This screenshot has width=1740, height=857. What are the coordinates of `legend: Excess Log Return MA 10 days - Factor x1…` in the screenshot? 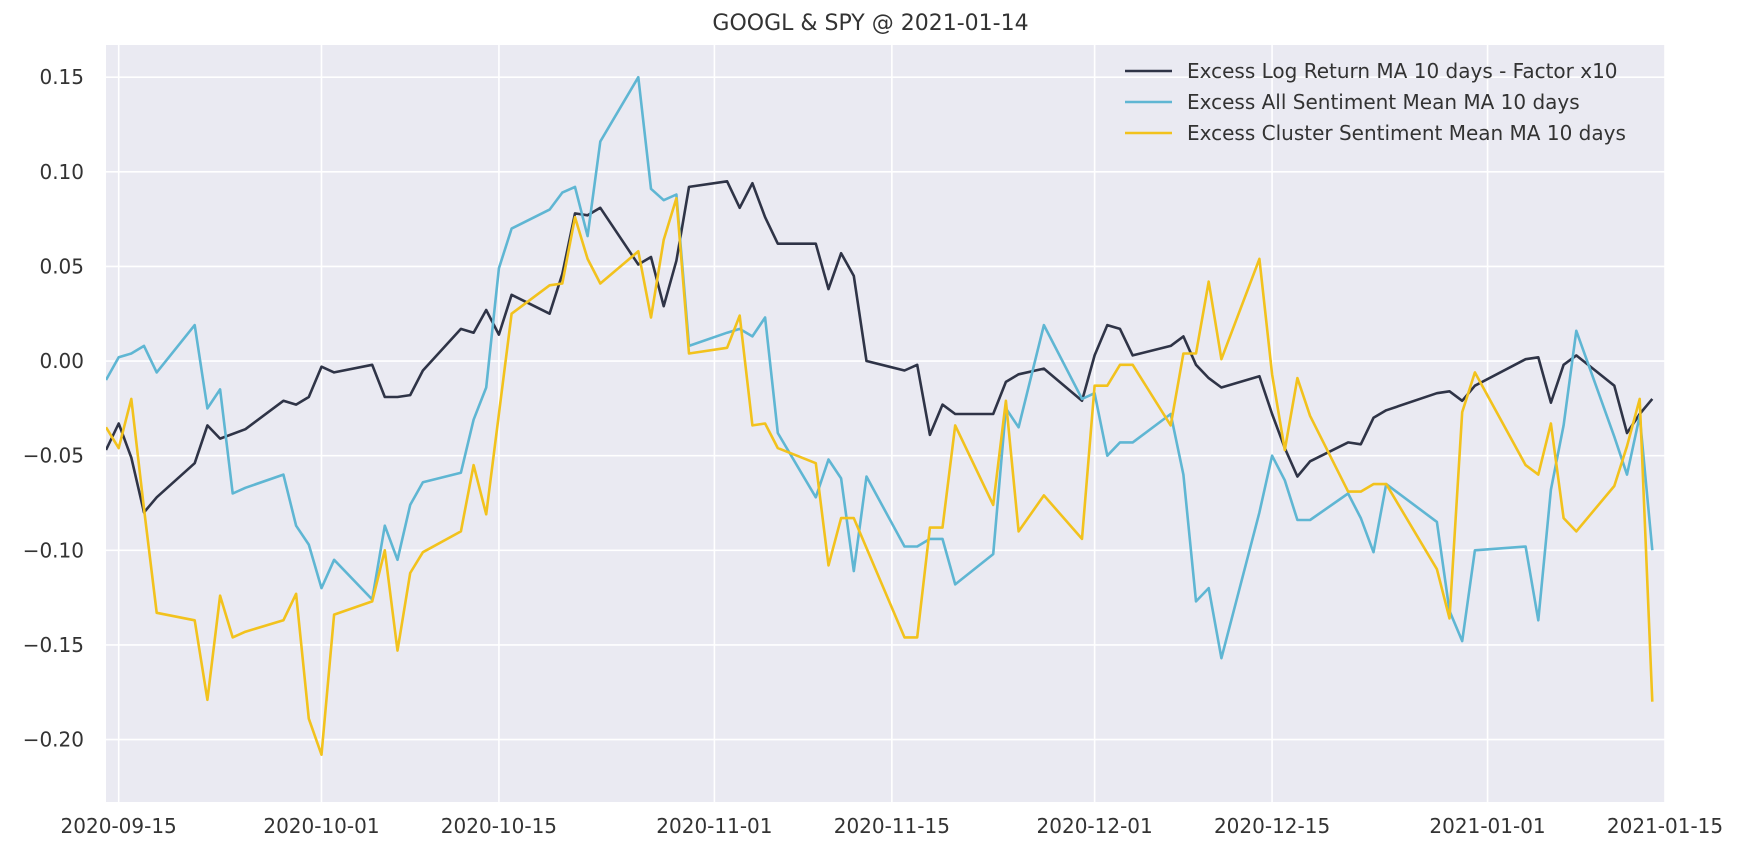 It's located at (1375, 102).